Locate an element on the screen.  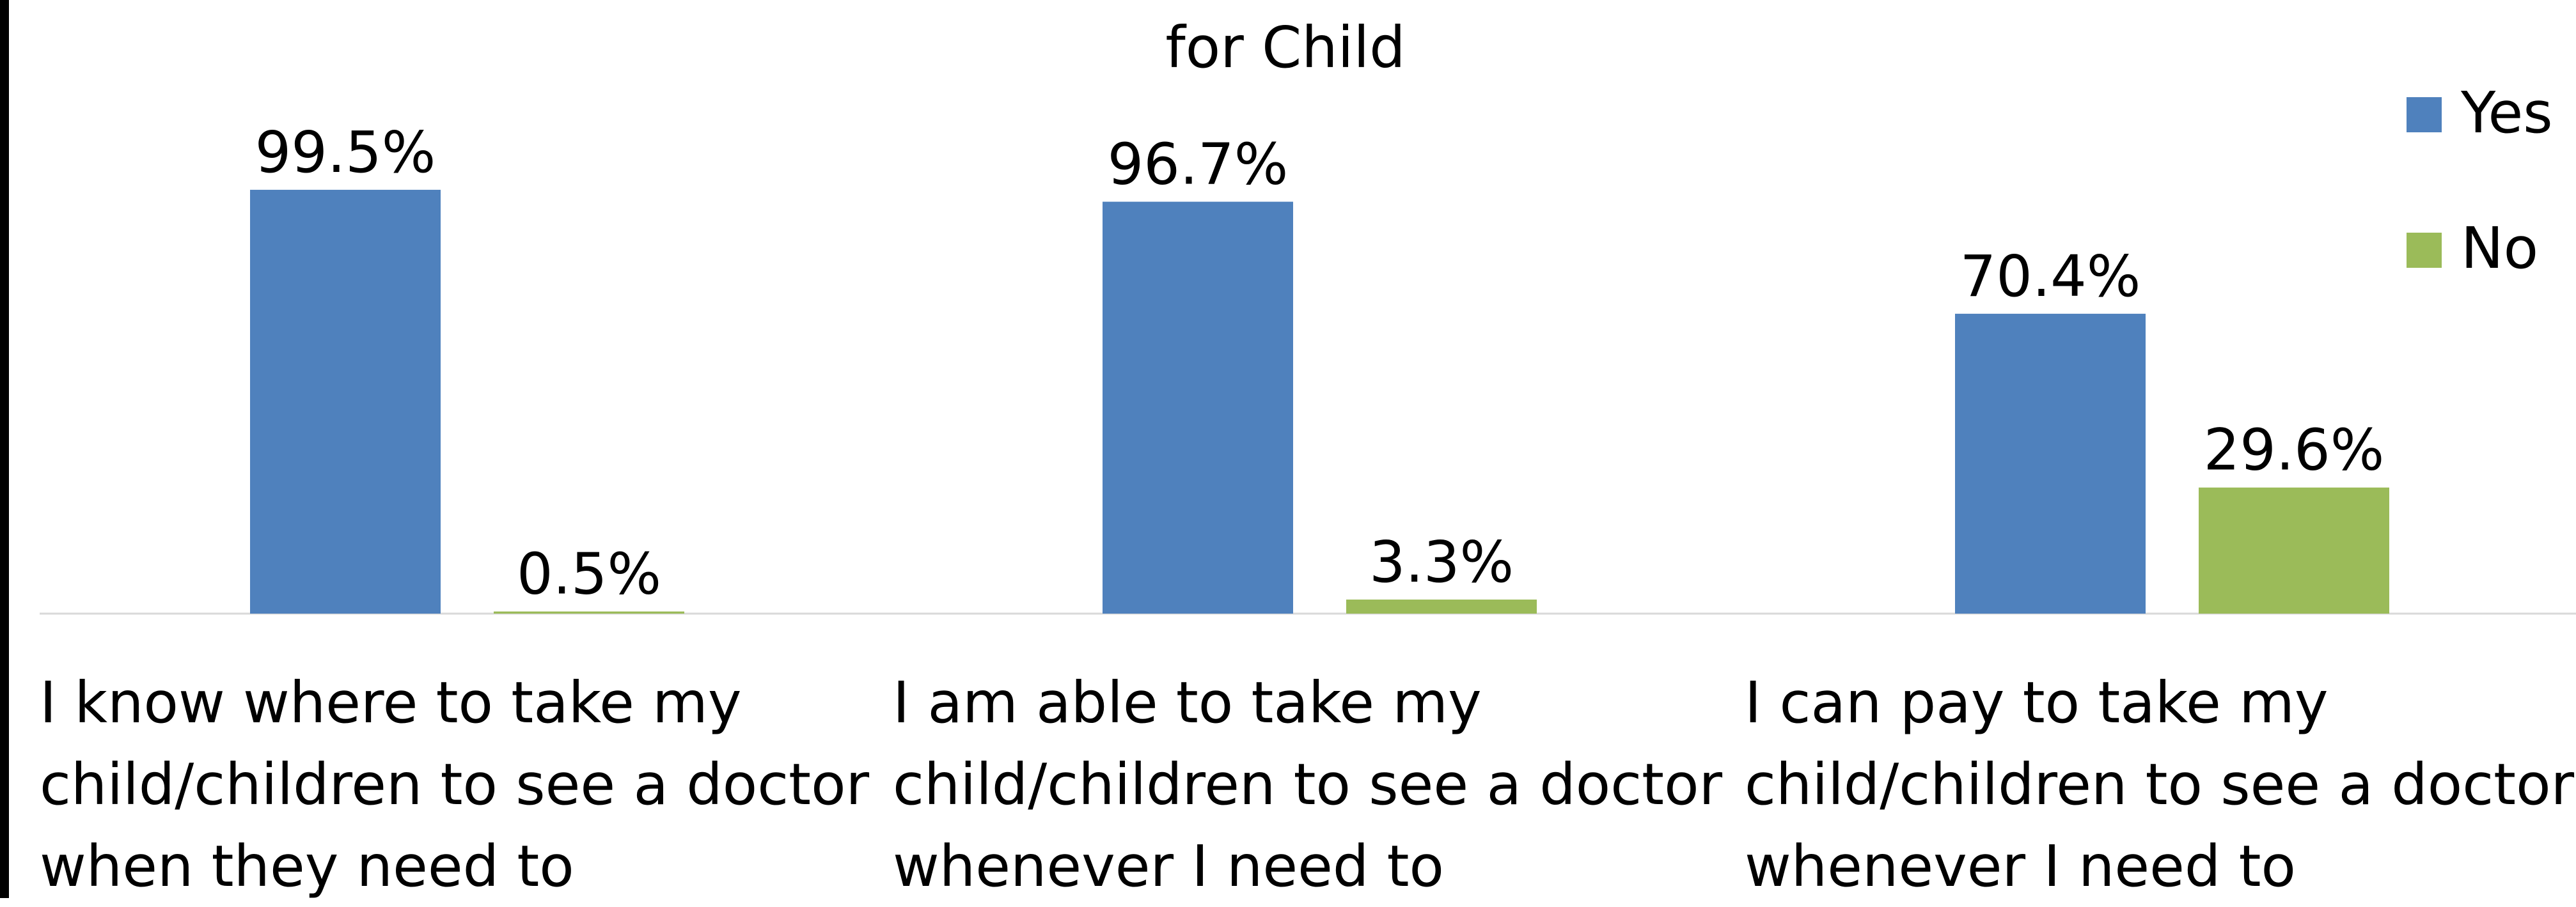
legend-swatch-yes is located at coordinates (2424, 114).